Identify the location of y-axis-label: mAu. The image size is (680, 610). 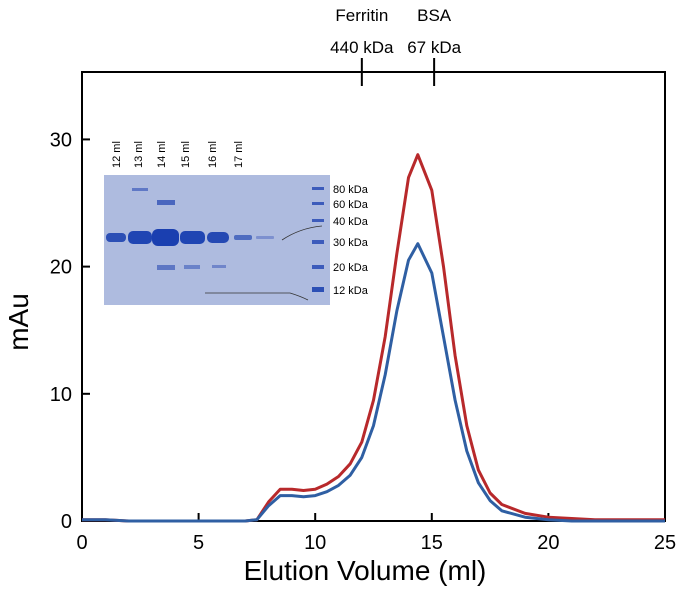
(18, 322).